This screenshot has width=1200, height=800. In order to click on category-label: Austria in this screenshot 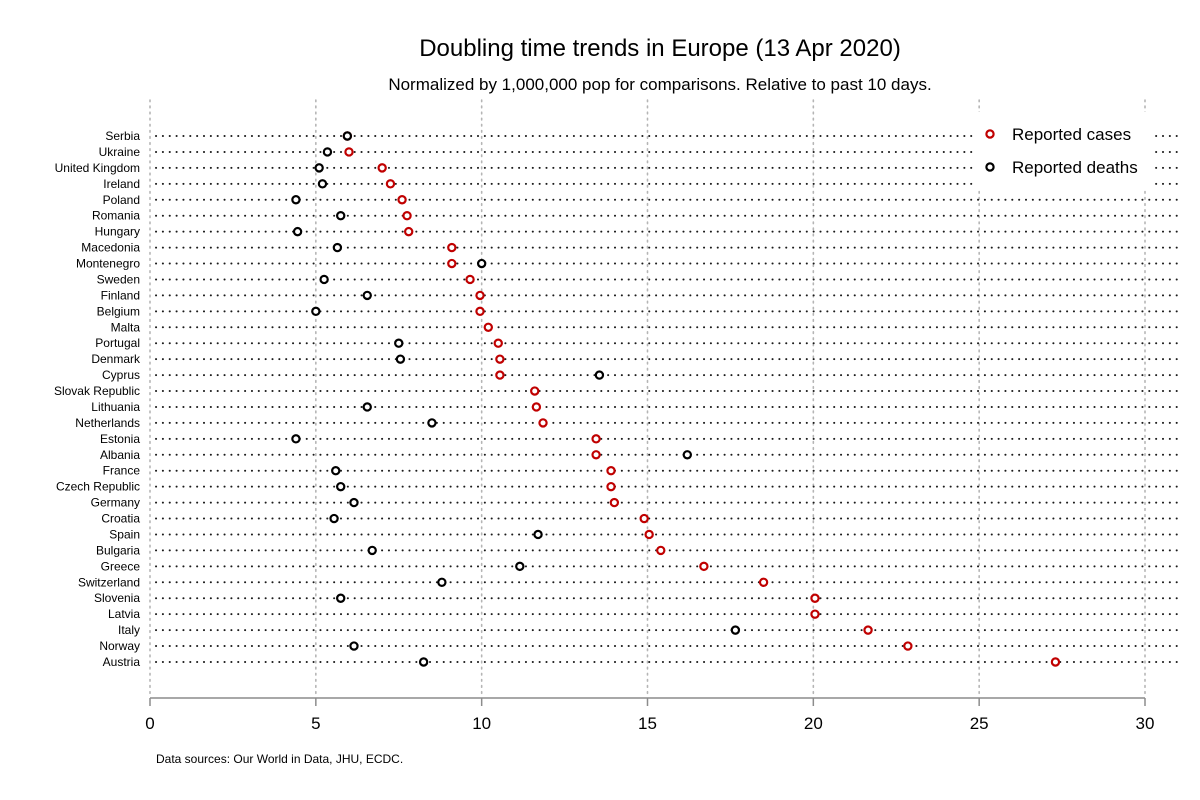, I will do `click(122, 662)`.